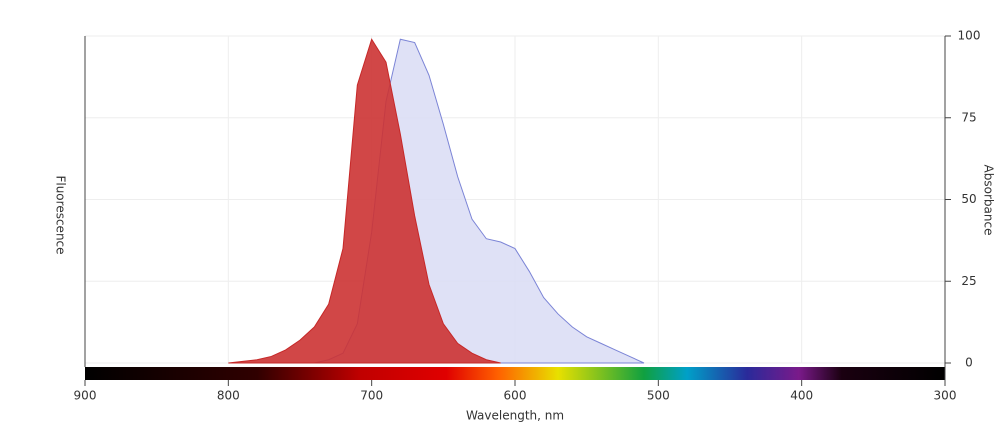 Image resolution: width=1008 pixels, height=423 pixels. Describe the element at coordinates (228, 396) in the screenshot. I see `x-tick-label: 800` at that location.